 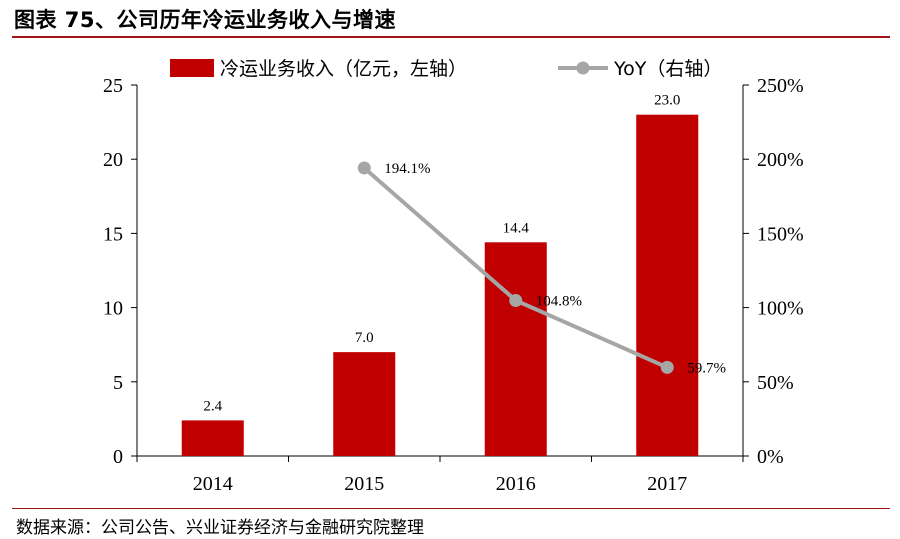 I want to click on left-tick-label: 5, so click(x=118, y=383).